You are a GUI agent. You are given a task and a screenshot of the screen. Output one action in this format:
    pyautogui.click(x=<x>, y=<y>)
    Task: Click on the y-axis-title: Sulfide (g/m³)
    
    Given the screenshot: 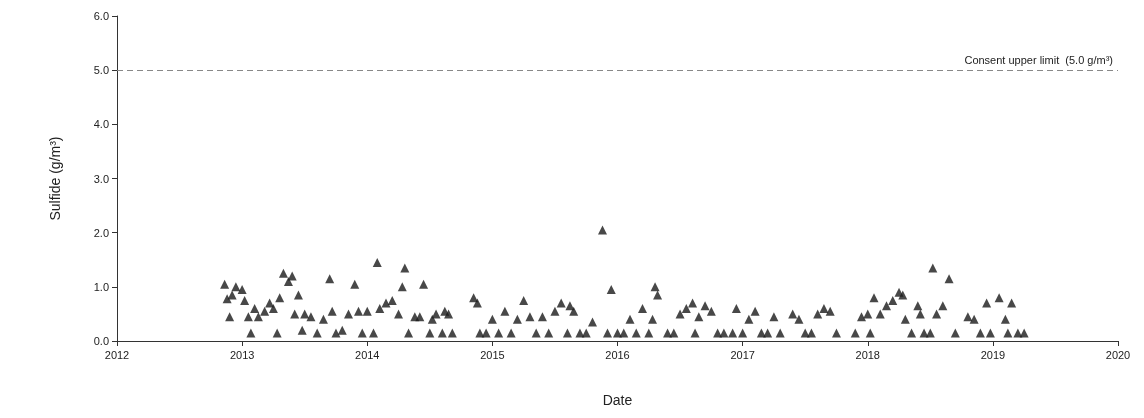 What is the action you would take?
    pyautogui.click(x=55, y=178)
    